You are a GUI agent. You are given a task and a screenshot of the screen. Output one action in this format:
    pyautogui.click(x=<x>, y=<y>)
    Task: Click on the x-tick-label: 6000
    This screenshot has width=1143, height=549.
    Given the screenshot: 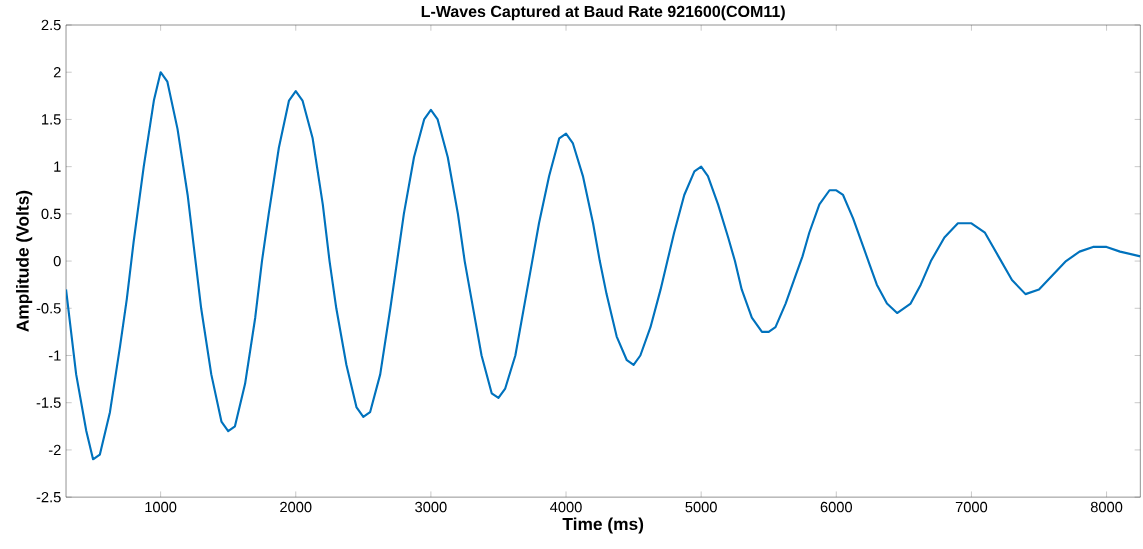 What is the action you would take?
    pyautogui.click(x=836, y=507)
    